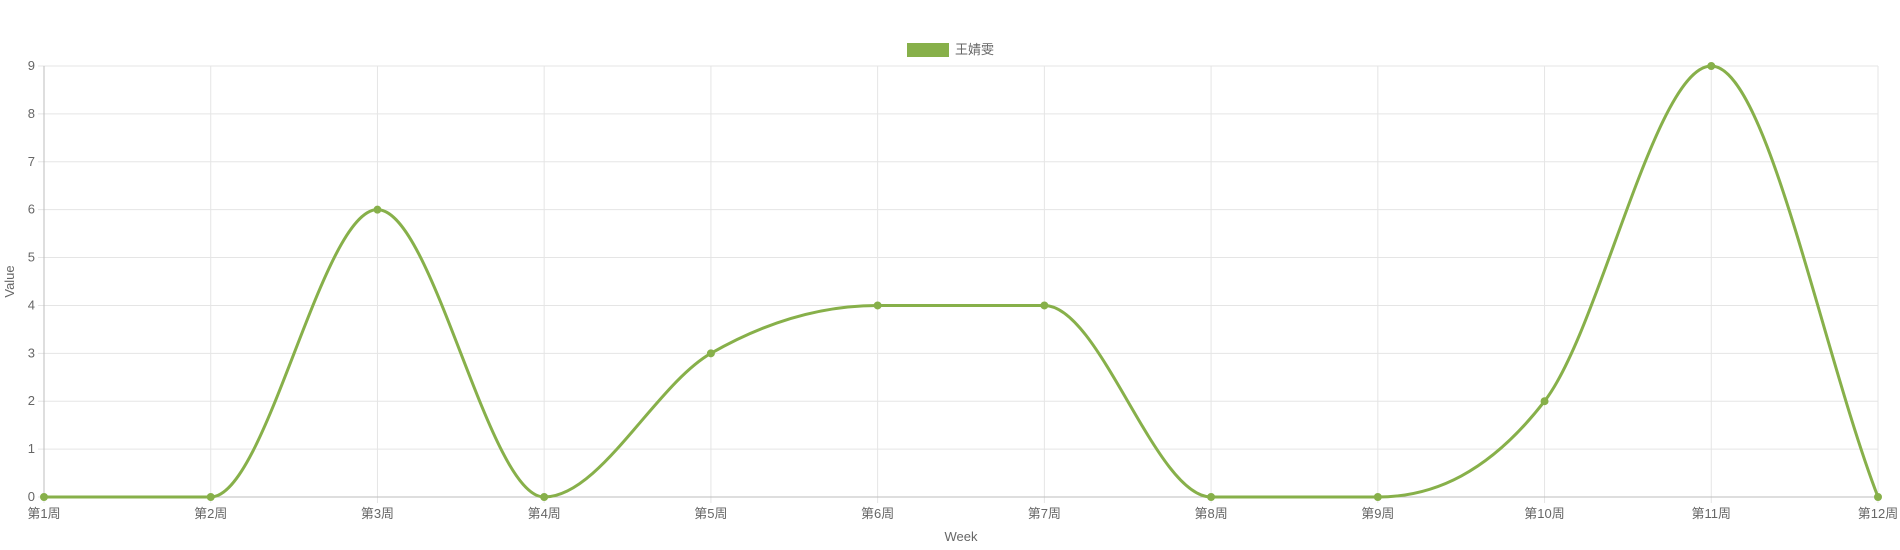 Image resolution: width=1900 pixels, height=550 pixels. I want to click on y-tick-label: 7, so click(31, 161).